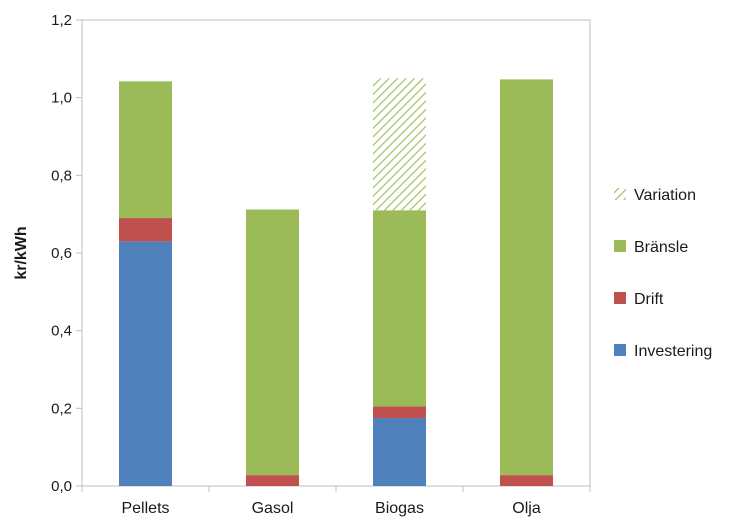 Image resolution: width=729 pixels, height=525 pixels. Describe the element at coordinates (145, 230) in the screenshot. I see `bar-segment-drift-pellets` at that location.